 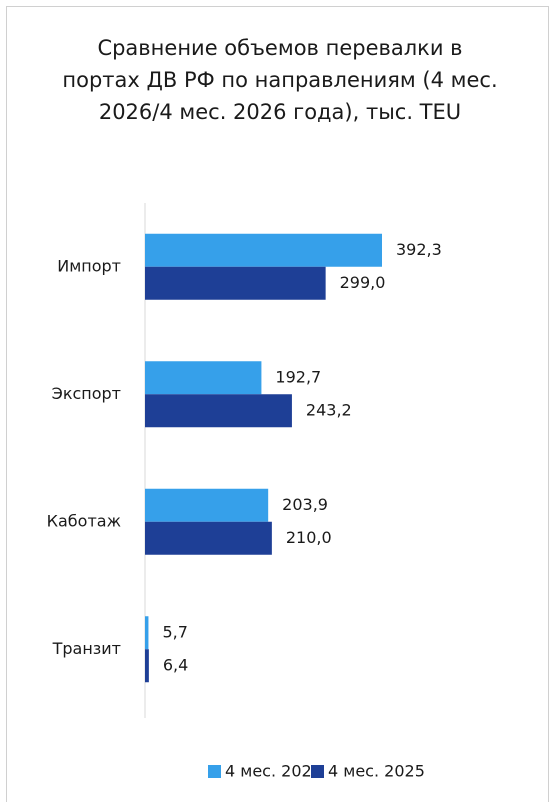 I want to click on data-label: 299,0, so click(x=363, y=282).